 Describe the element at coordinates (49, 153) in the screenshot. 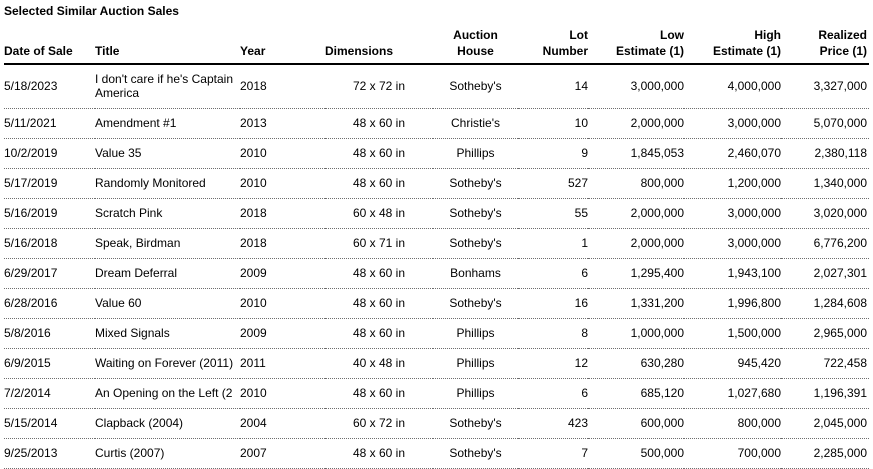

I see `cell-date: 10/2/2019` at that location.